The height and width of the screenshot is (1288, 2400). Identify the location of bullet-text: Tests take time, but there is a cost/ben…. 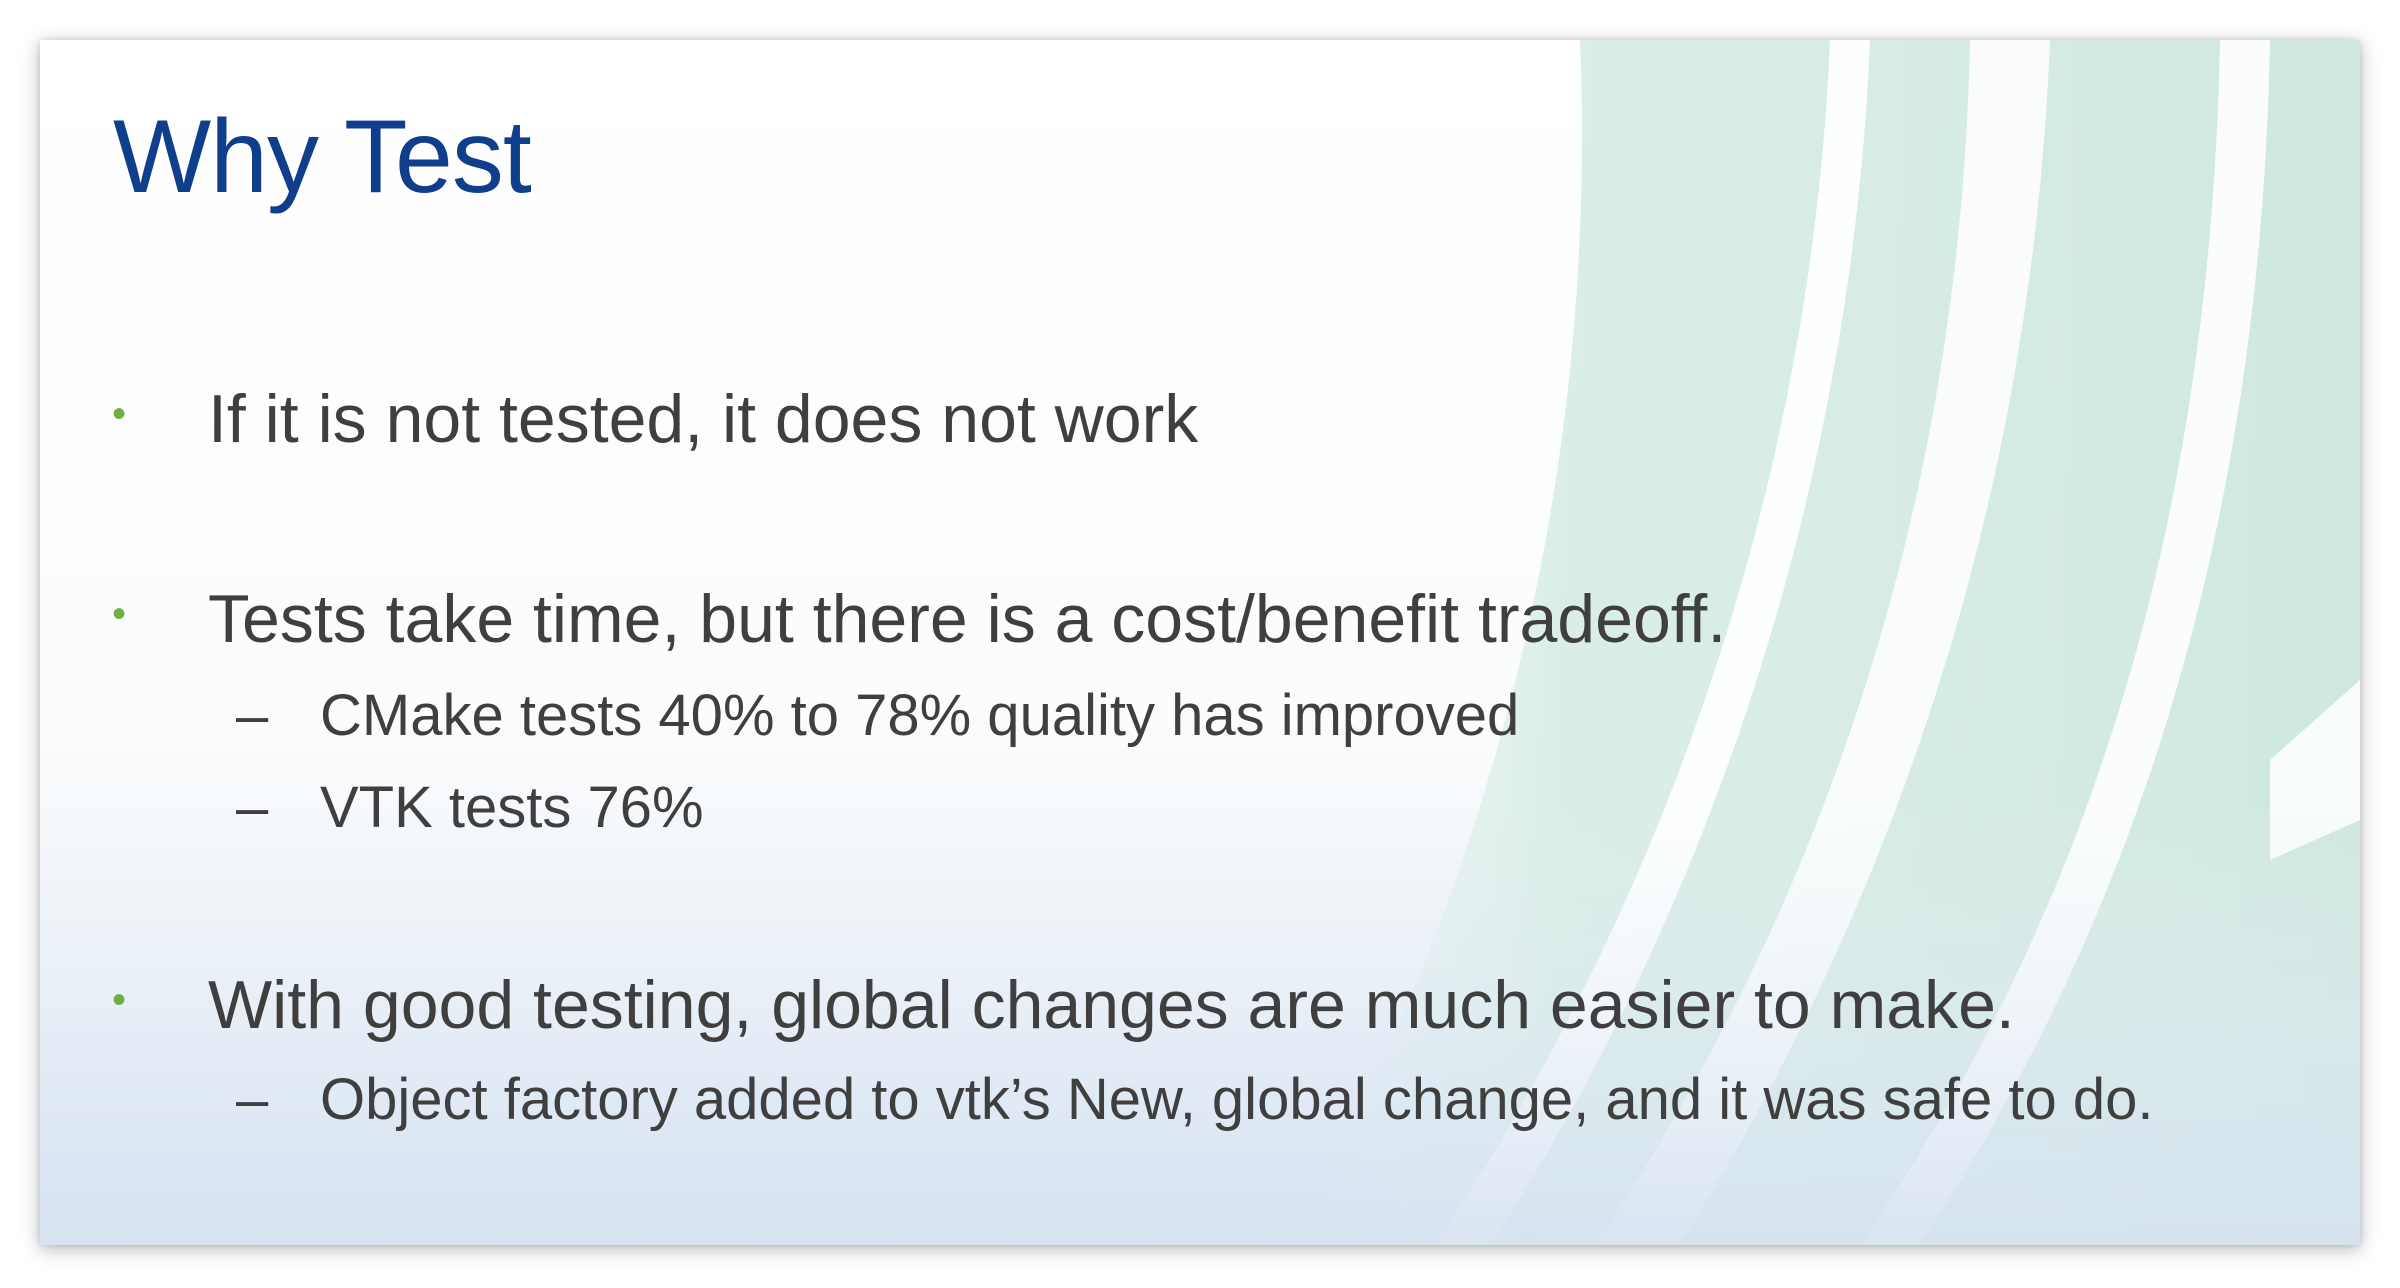
(967, 619).